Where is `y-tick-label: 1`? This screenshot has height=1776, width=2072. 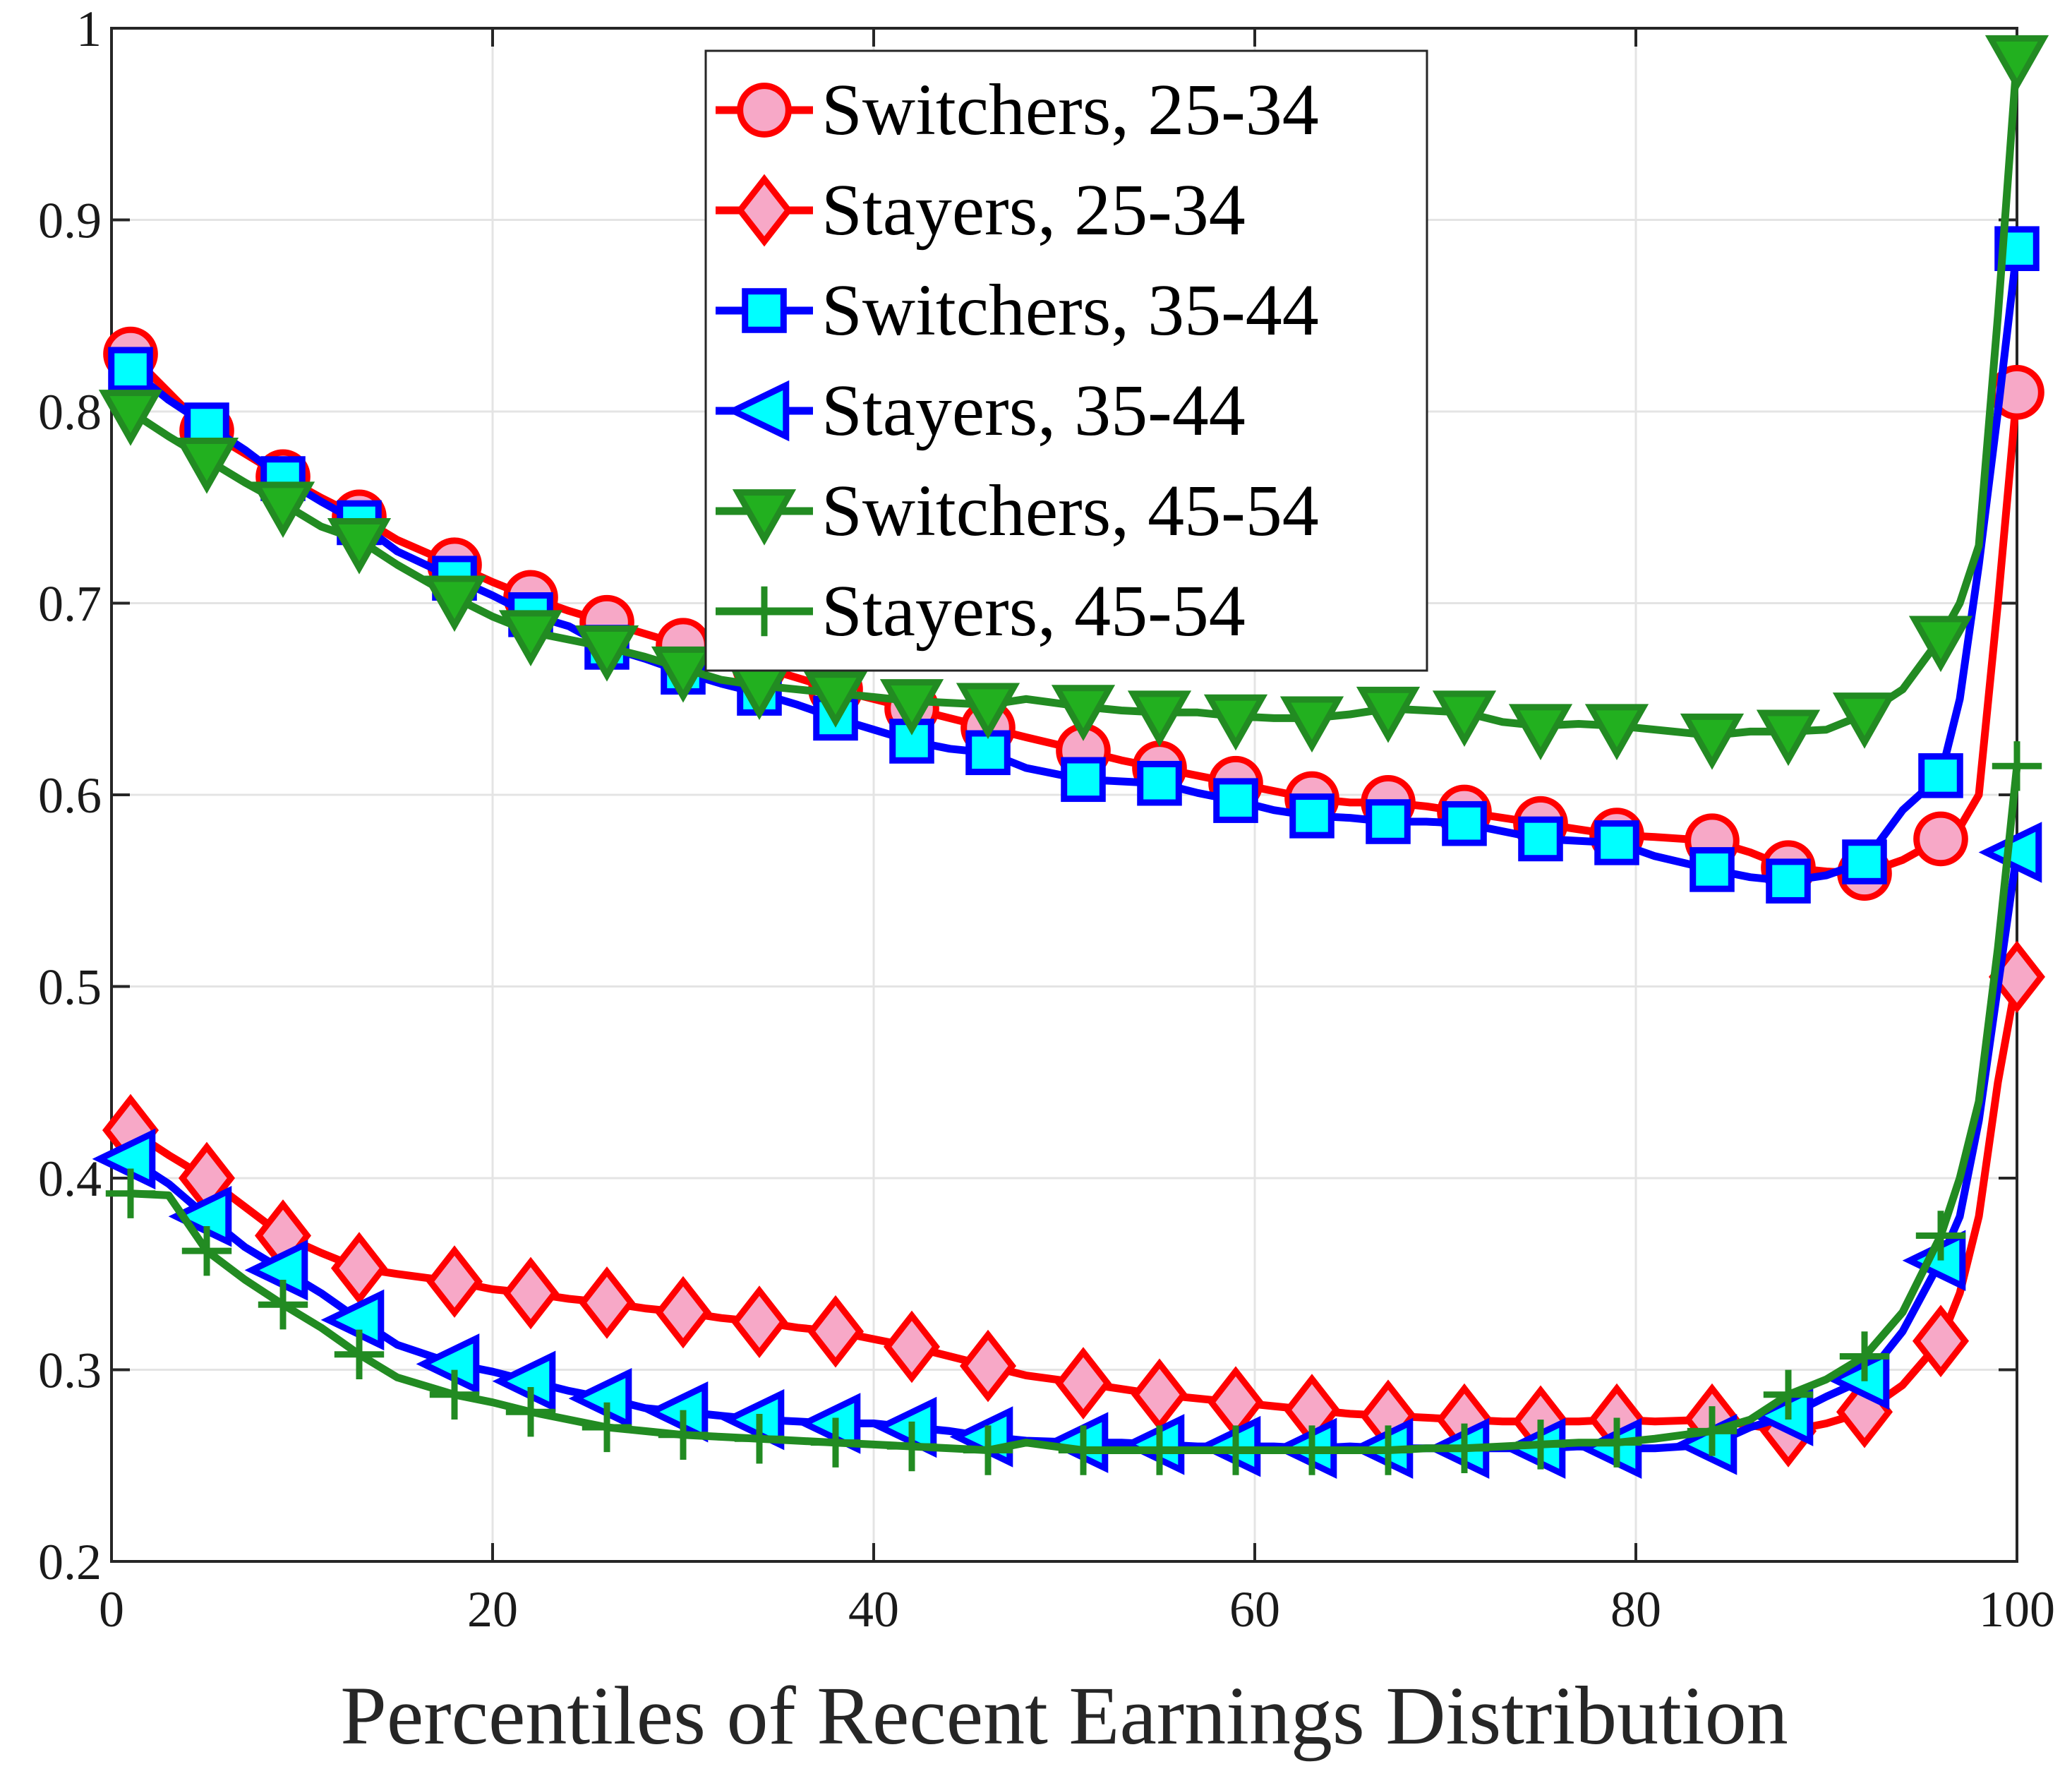 y-tick-label: 1 is located at coordinates (89, 29).